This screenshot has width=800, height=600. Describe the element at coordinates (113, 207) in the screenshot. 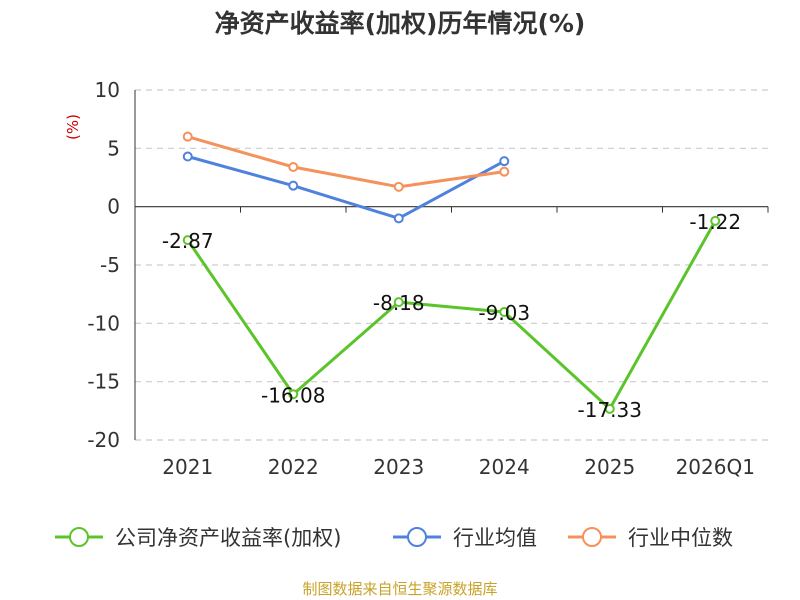

I see `y-tick-label: 0` at that location.